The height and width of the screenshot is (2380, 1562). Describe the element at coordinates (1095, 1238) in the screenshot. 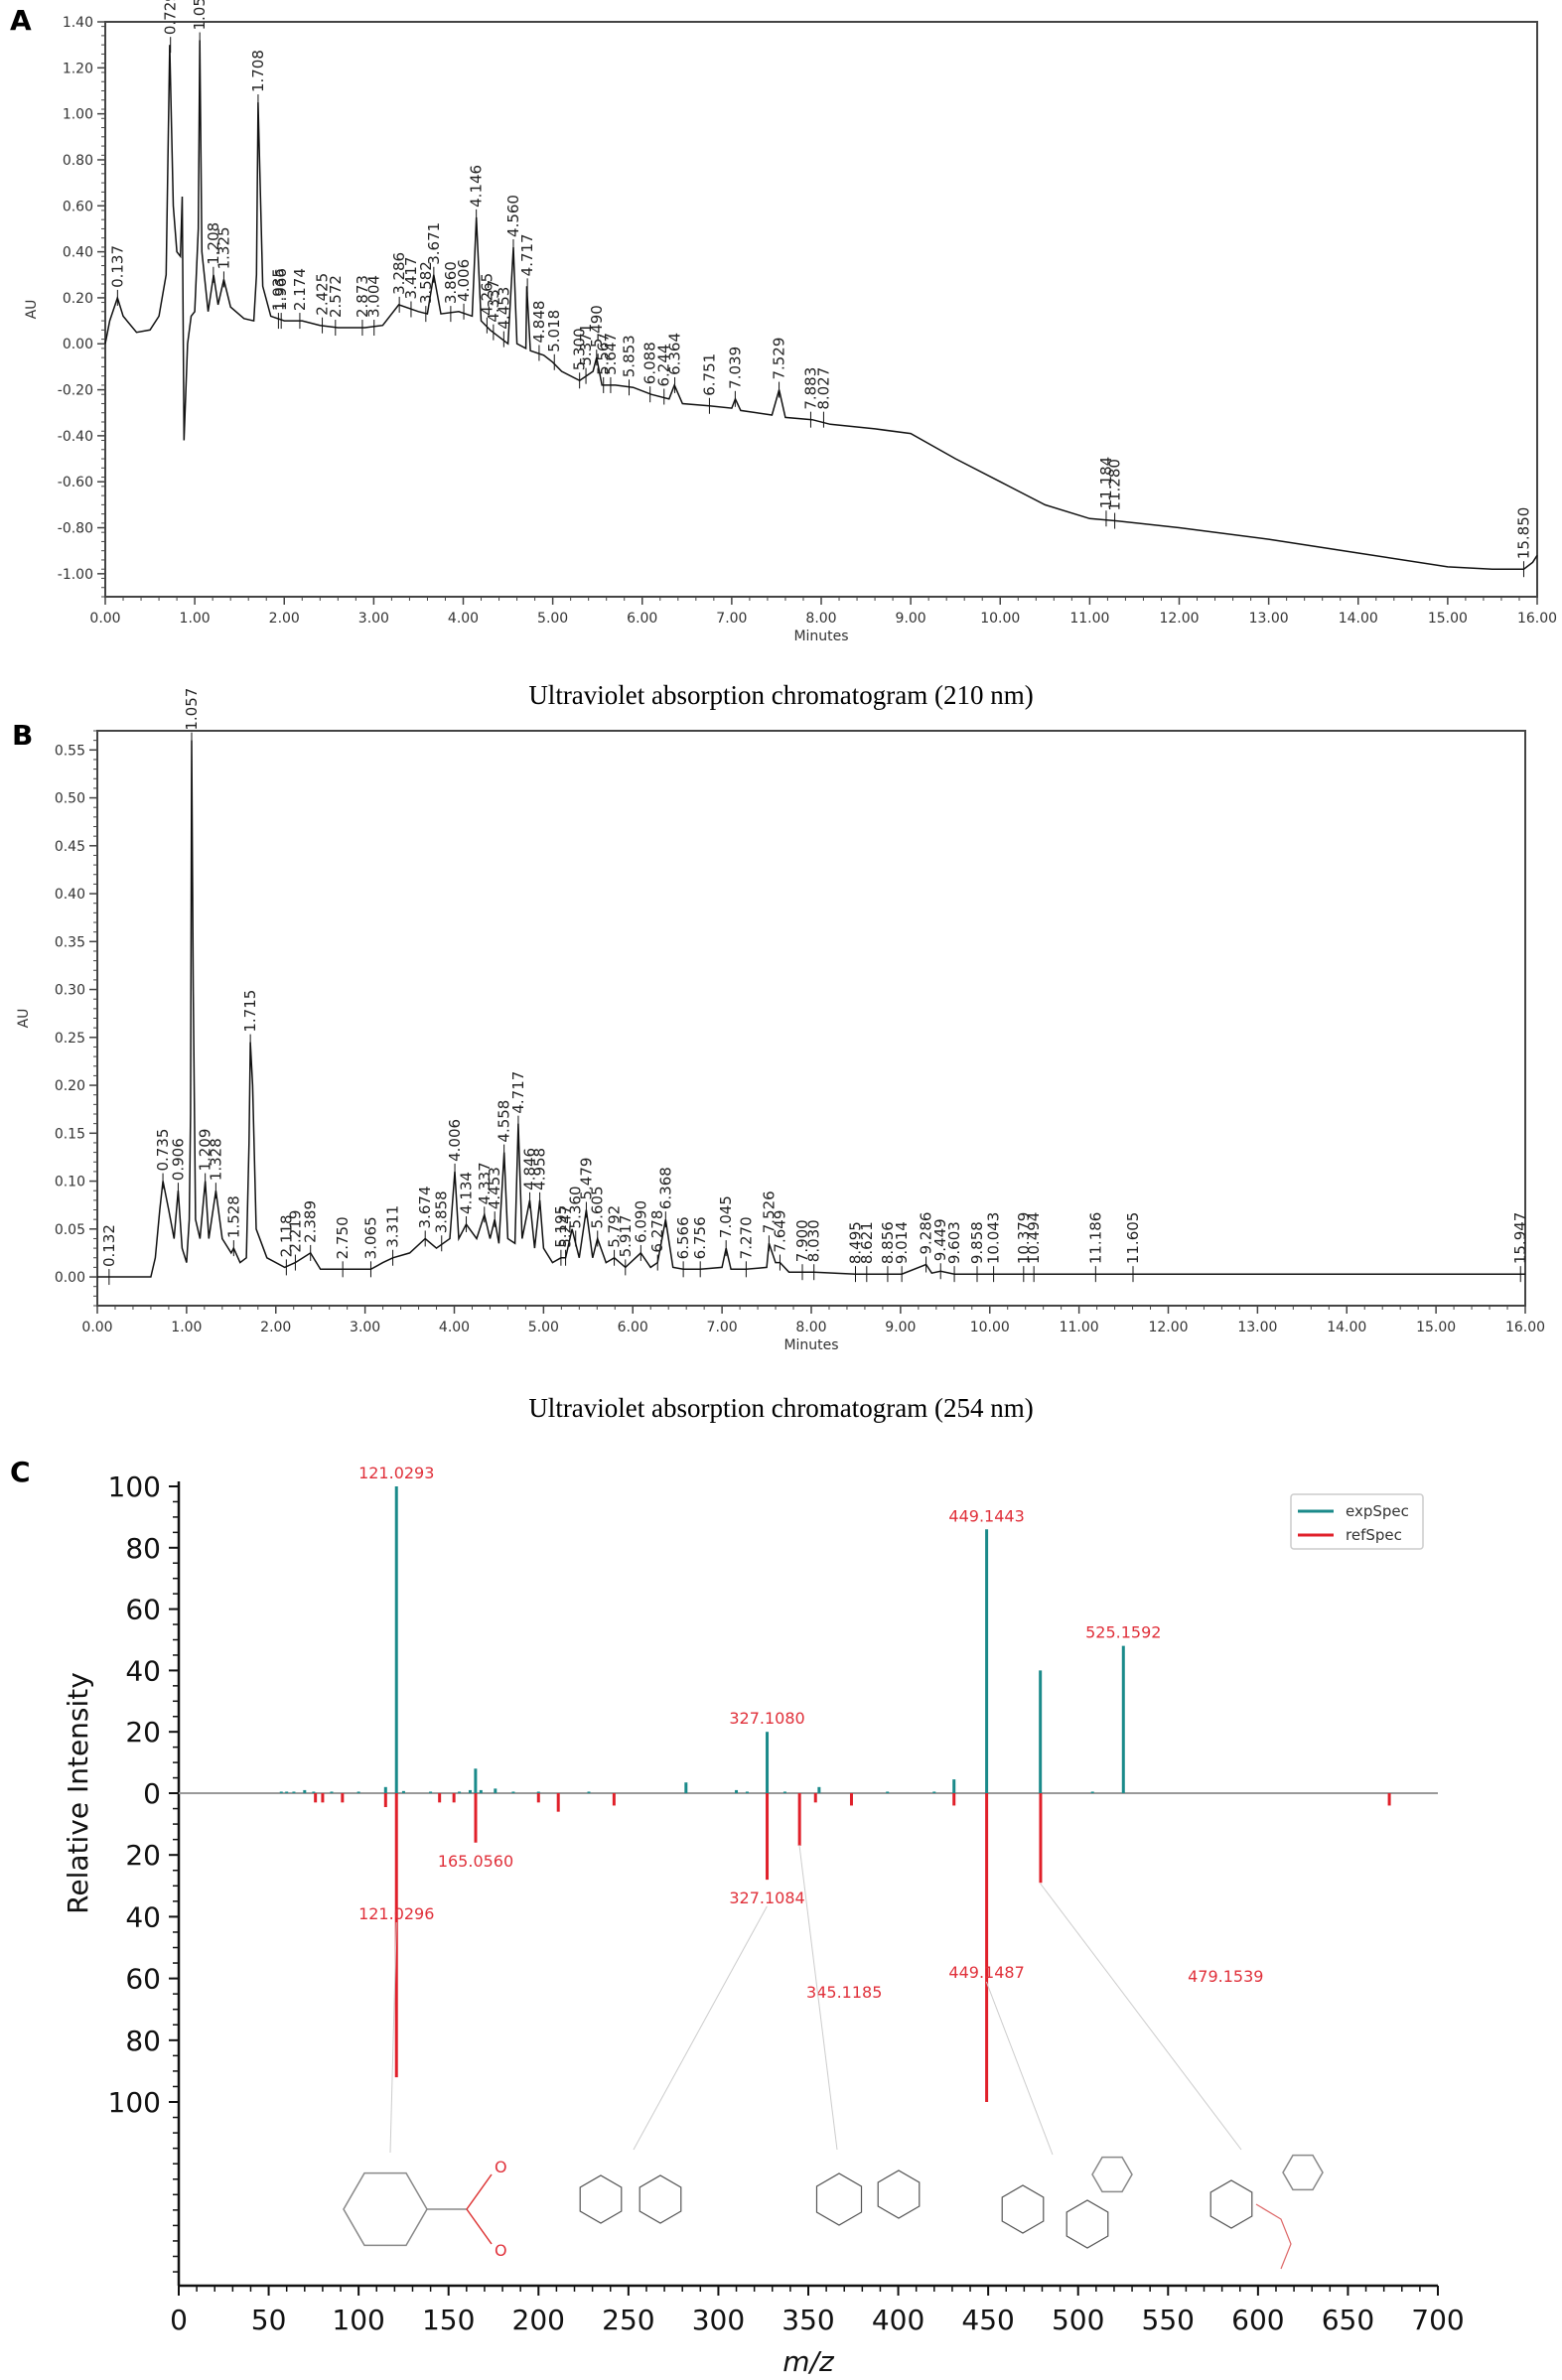

I see `peak-label: 11.186` at that location.